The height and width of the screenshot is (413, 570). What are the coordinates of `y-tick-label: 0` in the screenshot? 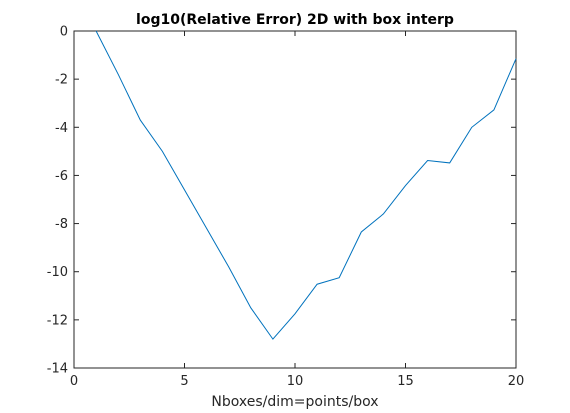 It's located at (64, 32).